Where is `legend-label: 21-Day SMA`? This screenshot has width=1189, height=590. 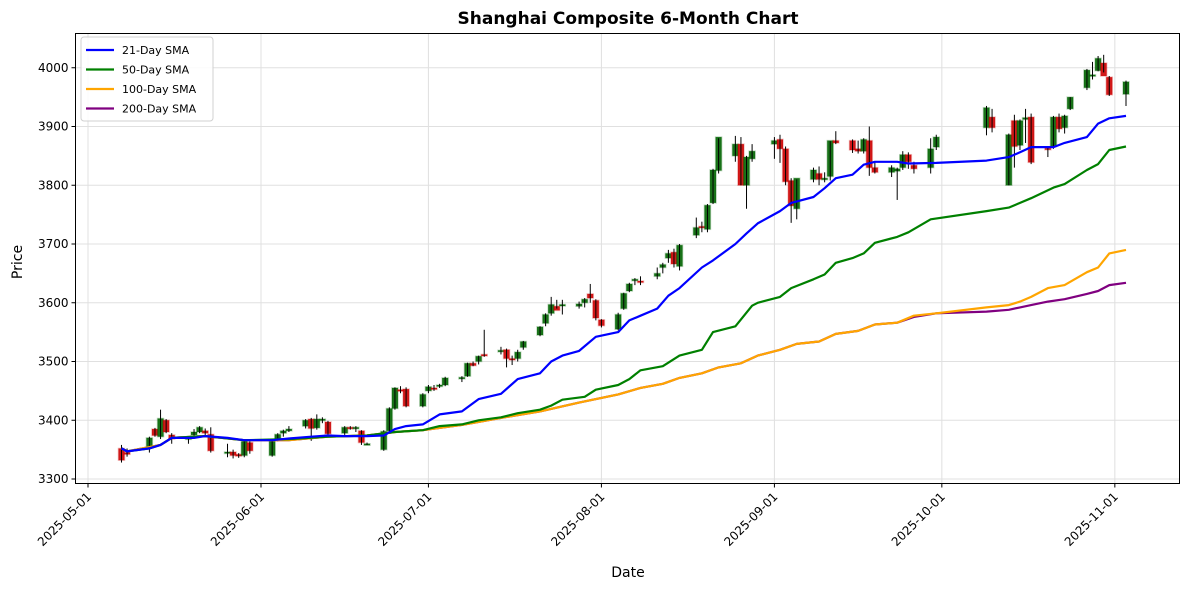
legend-label: 21-Day SMA is located at coordinates (156, 50).